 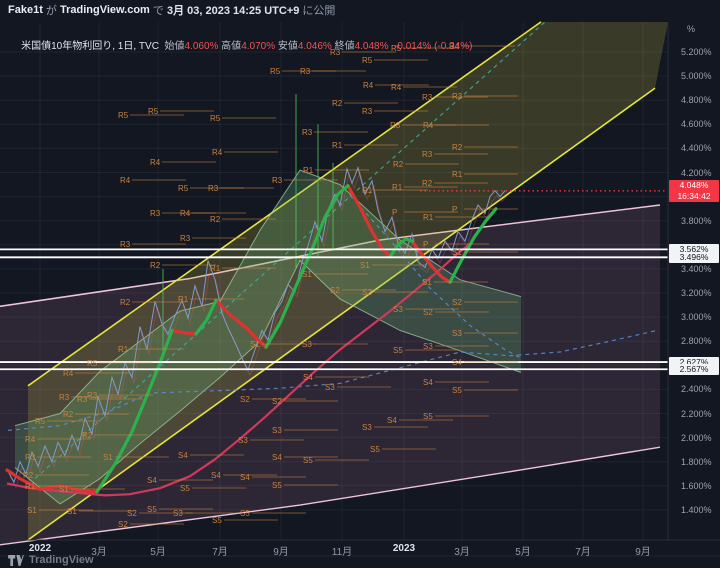 I want to click on high-label: 高値, so click(x=230, y=46).